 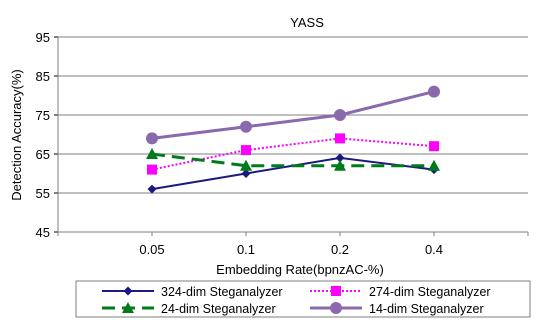 I want to click on y-tick-label: 55, so click(x=43, y=193).